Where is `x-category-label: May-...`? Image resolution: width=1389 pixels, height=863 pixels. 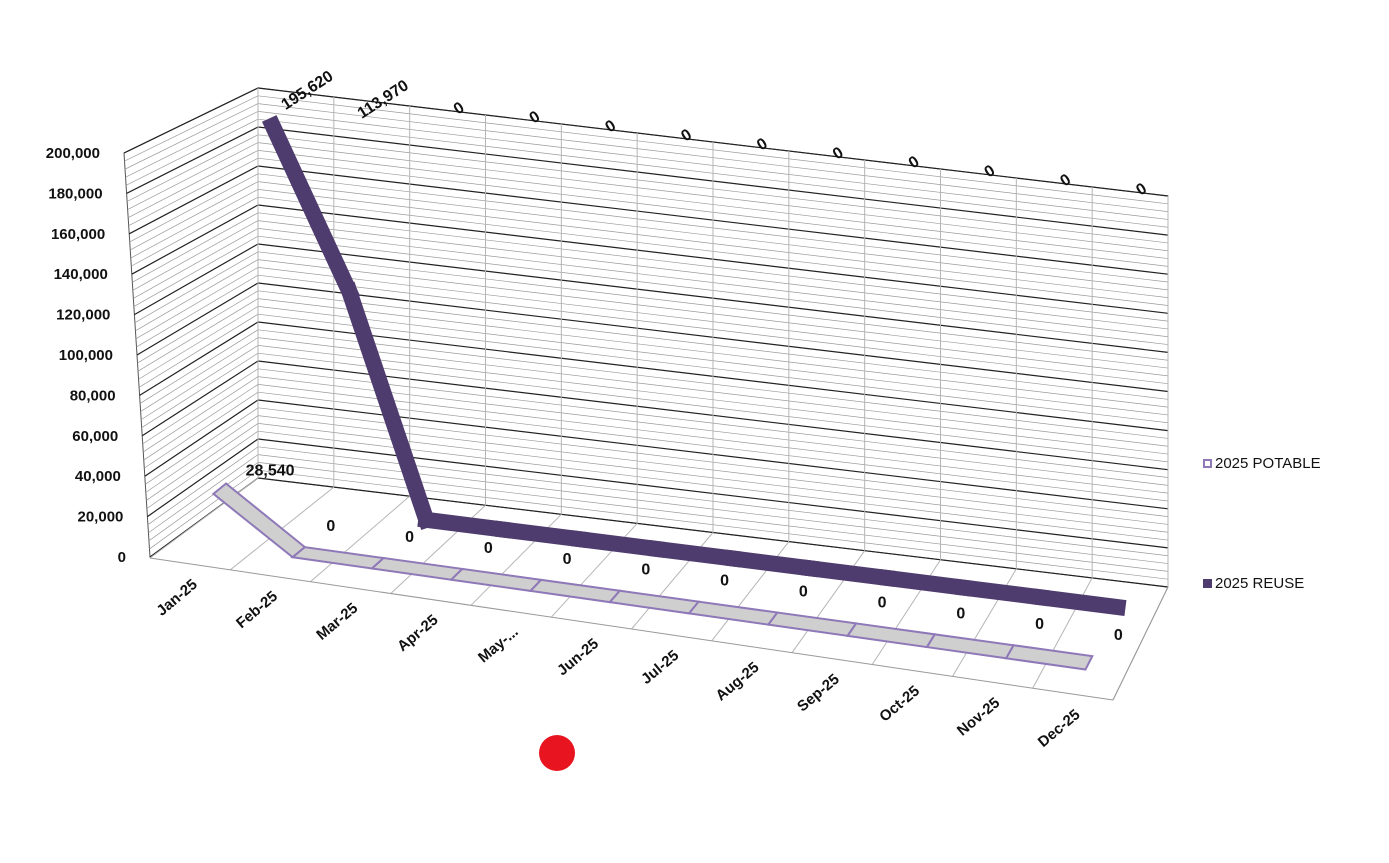
x-category-label: May-... is located at coordinates (498, 644).